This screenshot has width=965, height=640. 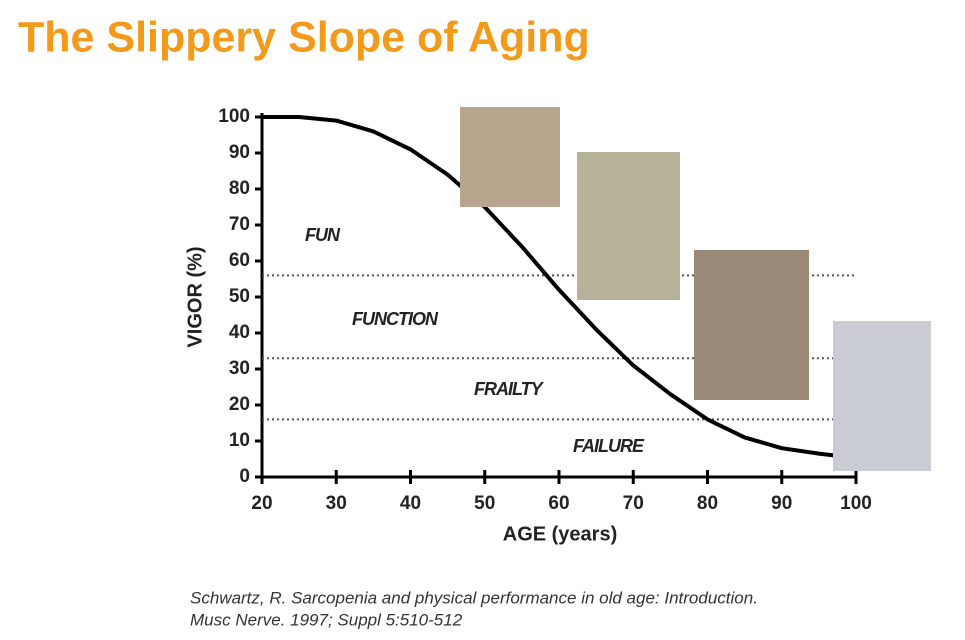 I want to click on y-axis-label: VIGOR (%), so click(x=195, y=296).